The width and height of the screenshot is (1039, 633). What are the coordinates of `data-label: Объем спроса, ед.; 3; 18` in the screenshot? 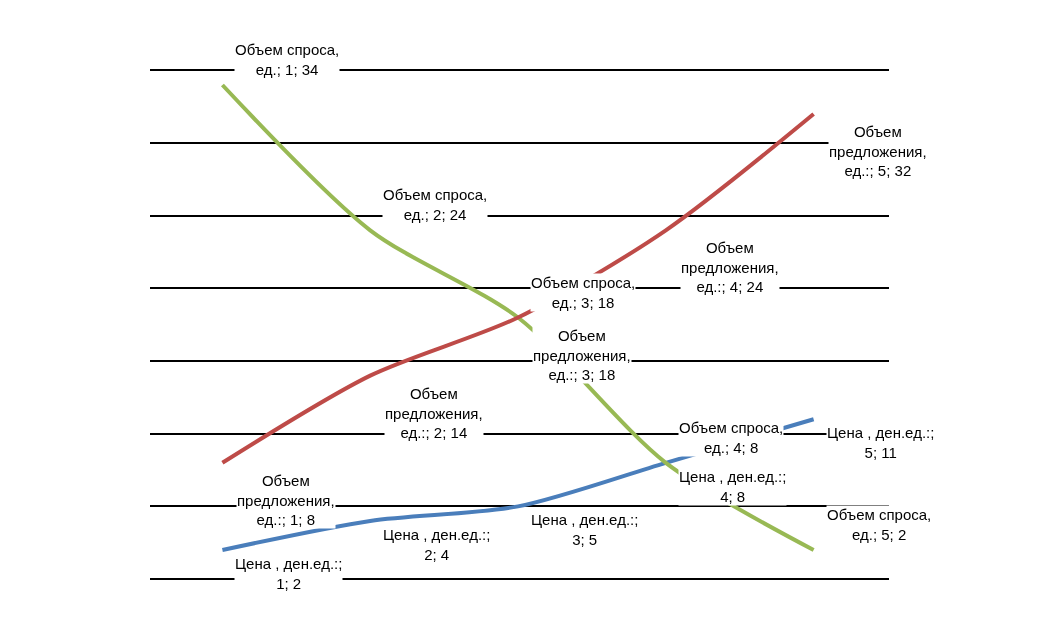 It's located at (583, 292).